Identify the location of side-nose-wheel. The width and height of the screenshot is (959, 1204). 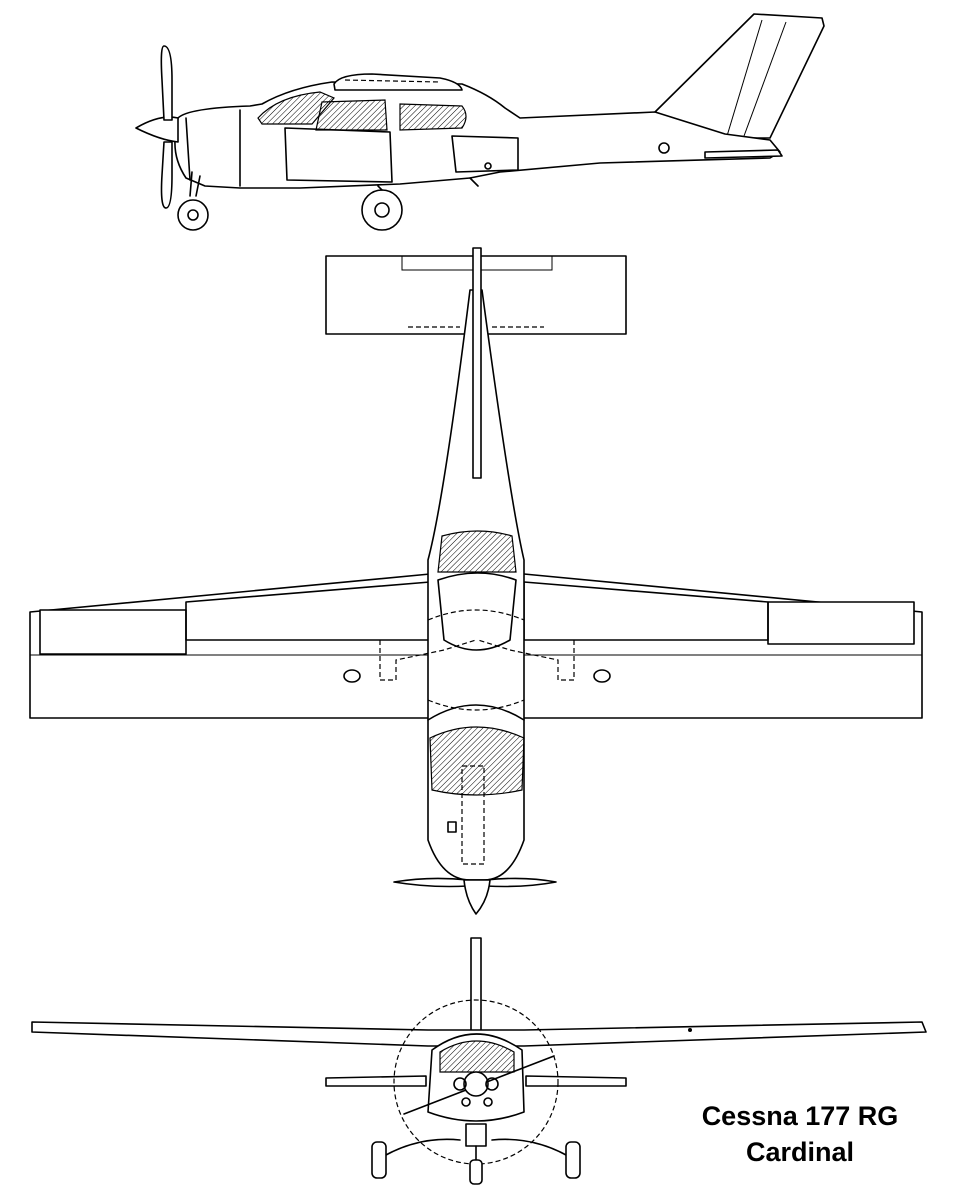
(193, 215).